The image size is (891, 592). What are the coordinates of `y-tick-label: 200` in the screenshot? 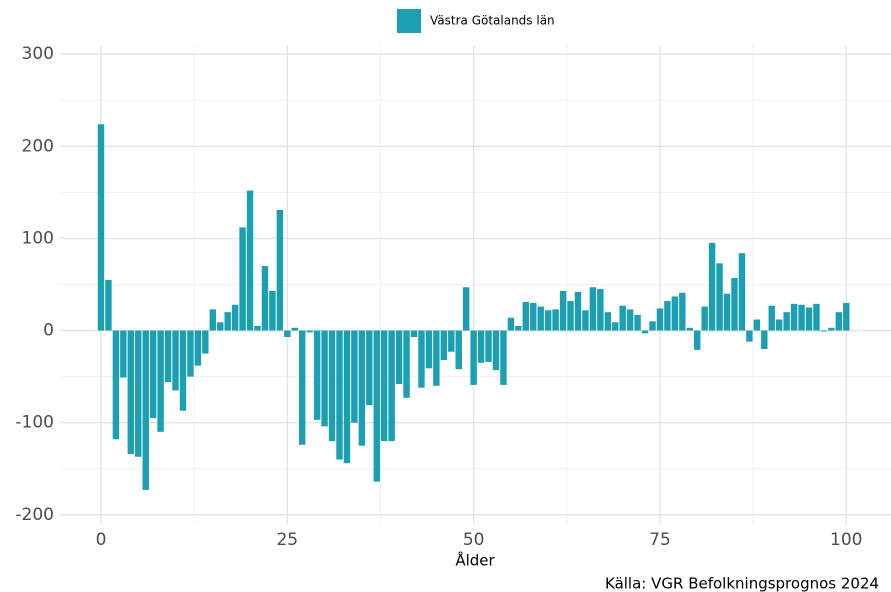 It's located at (38, 146).